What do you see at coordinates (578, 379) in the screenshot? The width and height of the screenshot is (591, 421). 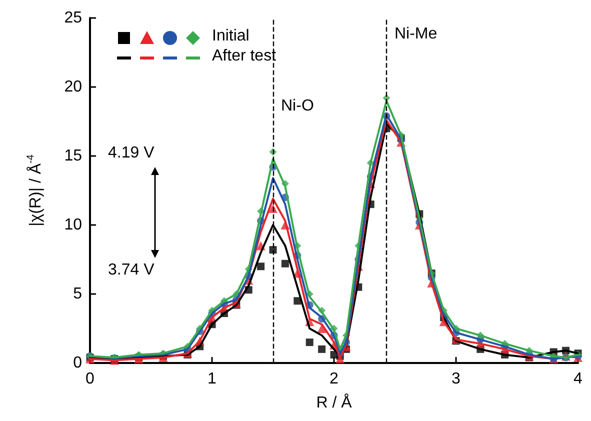 I see `x-tick-label: 4` at bounding box center [578, 379].